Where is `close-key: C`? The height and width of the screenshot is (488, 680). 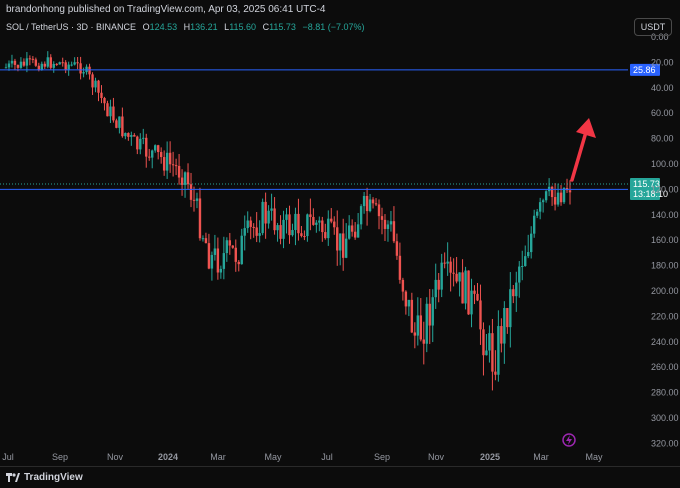
close-key: C is located at coordinates (266, 27).